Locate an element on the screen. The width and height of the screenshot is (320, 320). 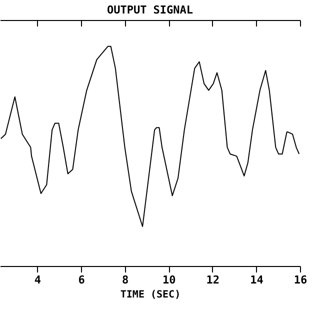
x-tick-label: 12 is located at coordinates (213, 280).